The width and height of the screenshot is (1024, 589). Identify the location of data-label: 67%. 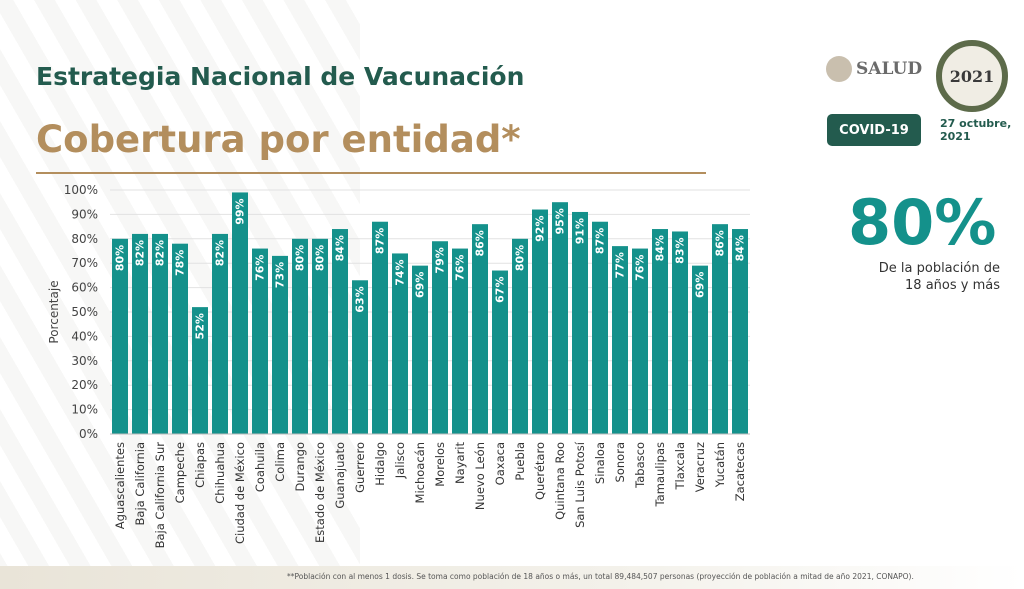
(500, 290).